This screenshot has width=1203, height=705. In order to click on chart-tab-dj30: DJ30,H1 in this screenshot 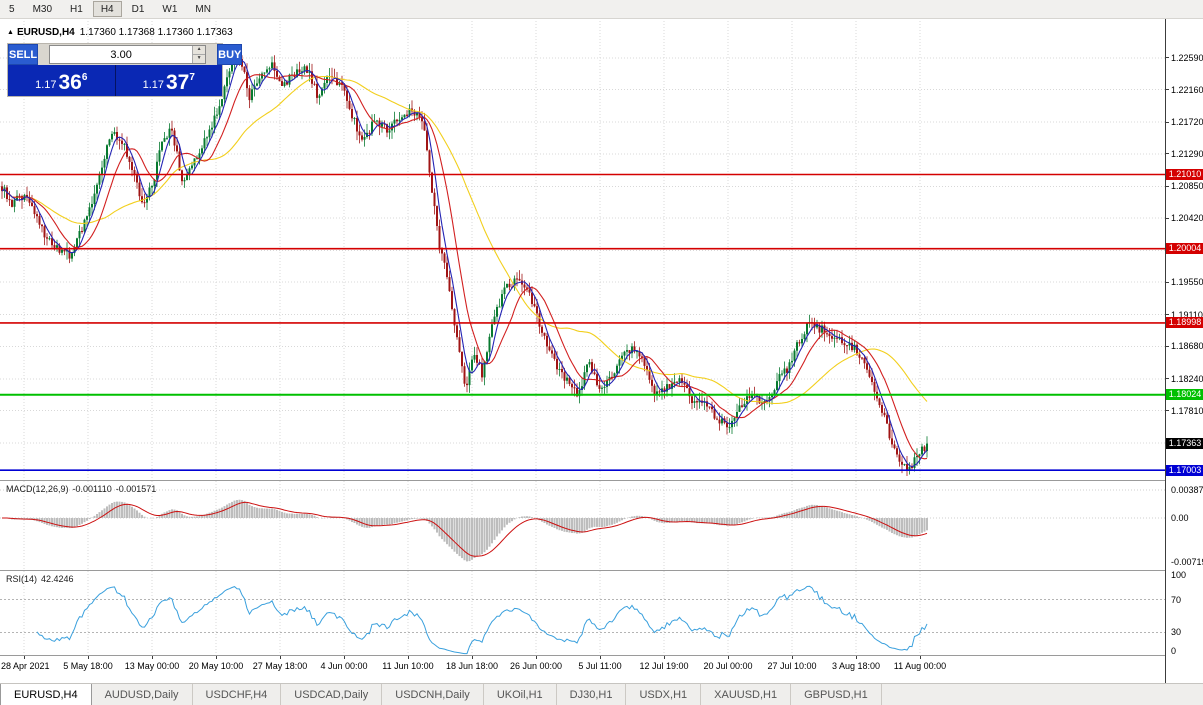, I will do `click(592, 694)`.